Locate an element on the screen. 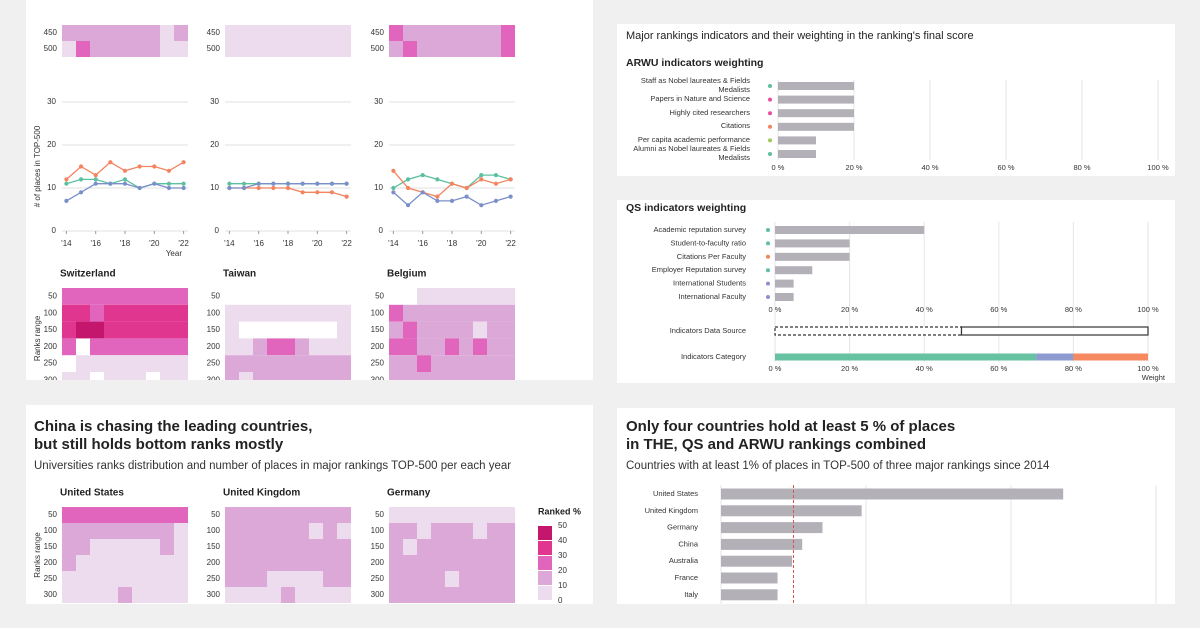 This screenshot has height=628, width=1200. legend-label: 30 is located at coordinates (562, 555).